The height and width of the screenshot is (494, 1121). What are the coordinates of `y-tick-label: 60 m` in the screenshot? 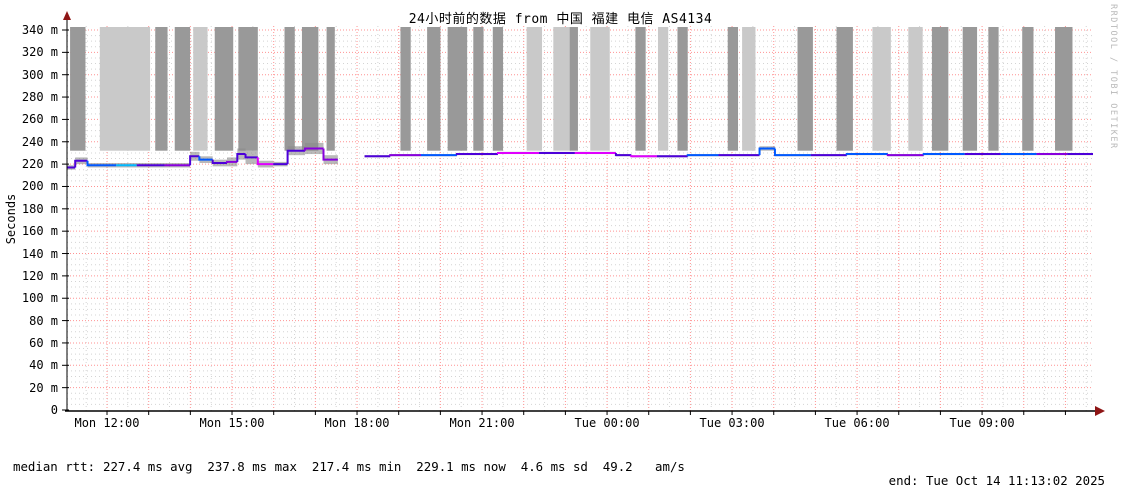 It's located at (43, 342).